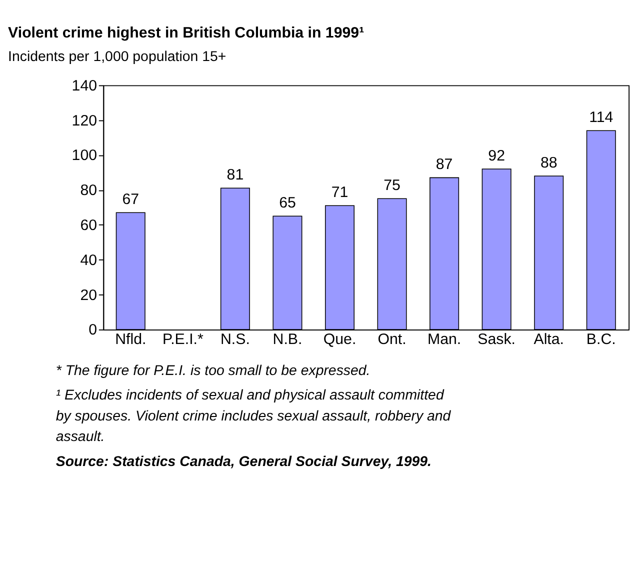  Describe the element at coordinates (131, 199) in the screenshot. I see `data-label: 67` at that location.